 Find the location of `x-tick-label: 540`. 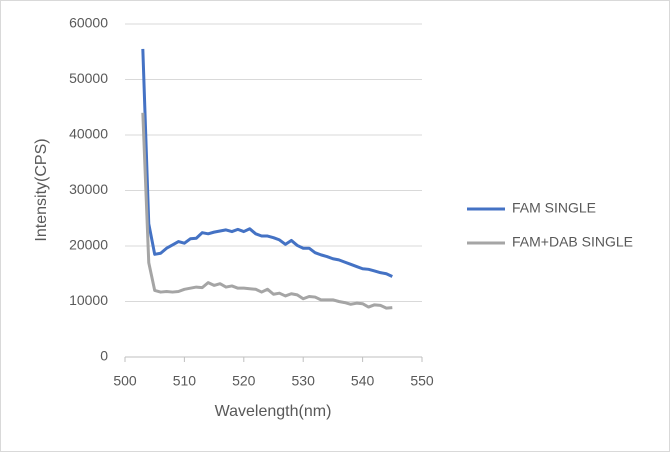

x-tick-label: 540 is located at coordinates (363, 381).